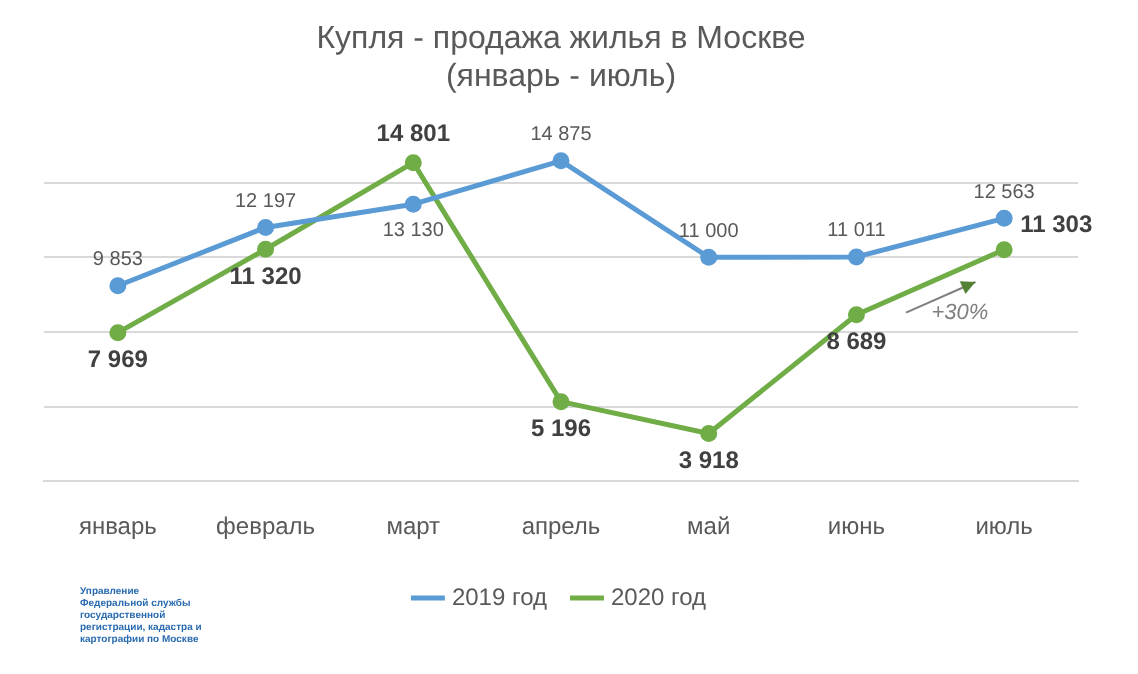 Image resolution: width=1138 pixels, height=674 pixels. I want to click on data-label: 3 918, so click(709, 460).